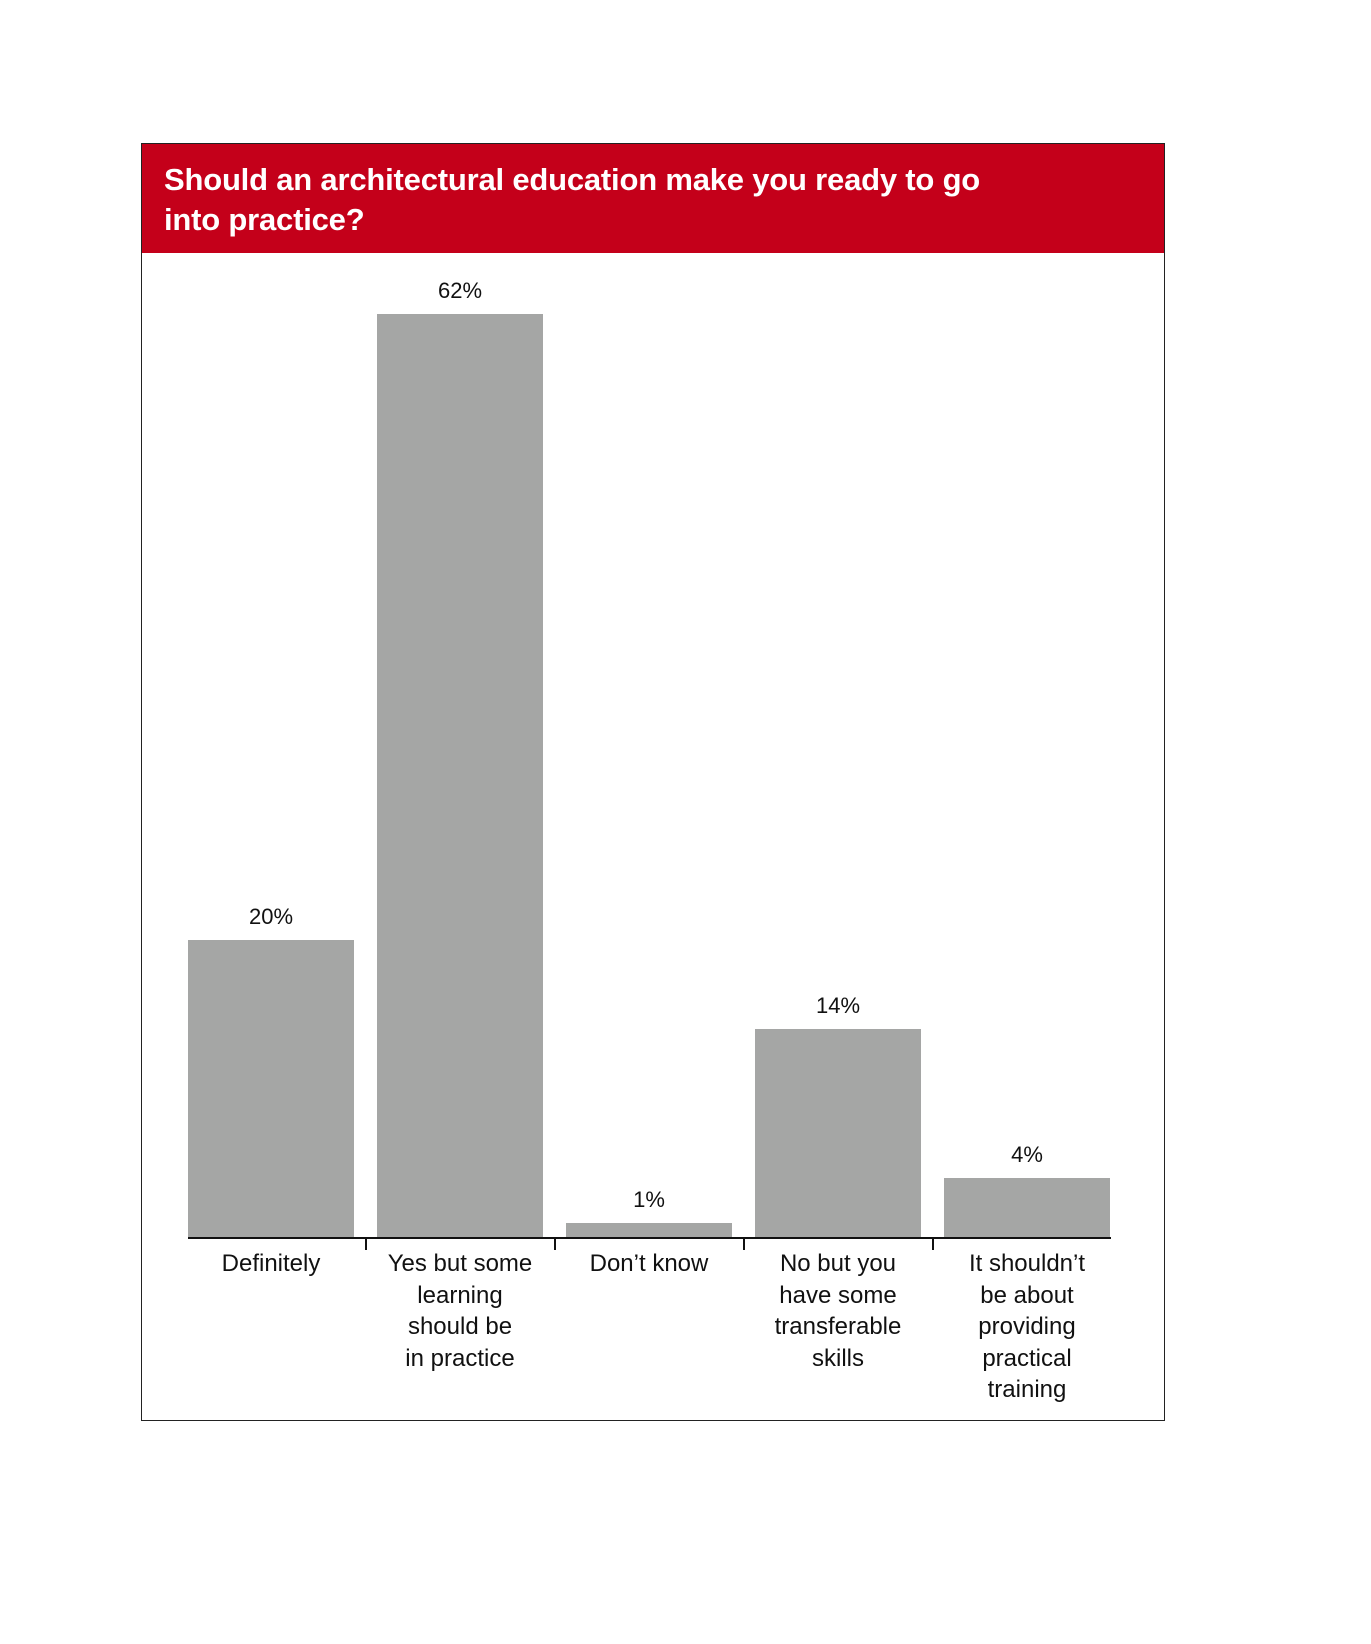  Describe the element at coordinates (460, 1358) in the screenshot. I see `category-label-line: in practice` at that location.